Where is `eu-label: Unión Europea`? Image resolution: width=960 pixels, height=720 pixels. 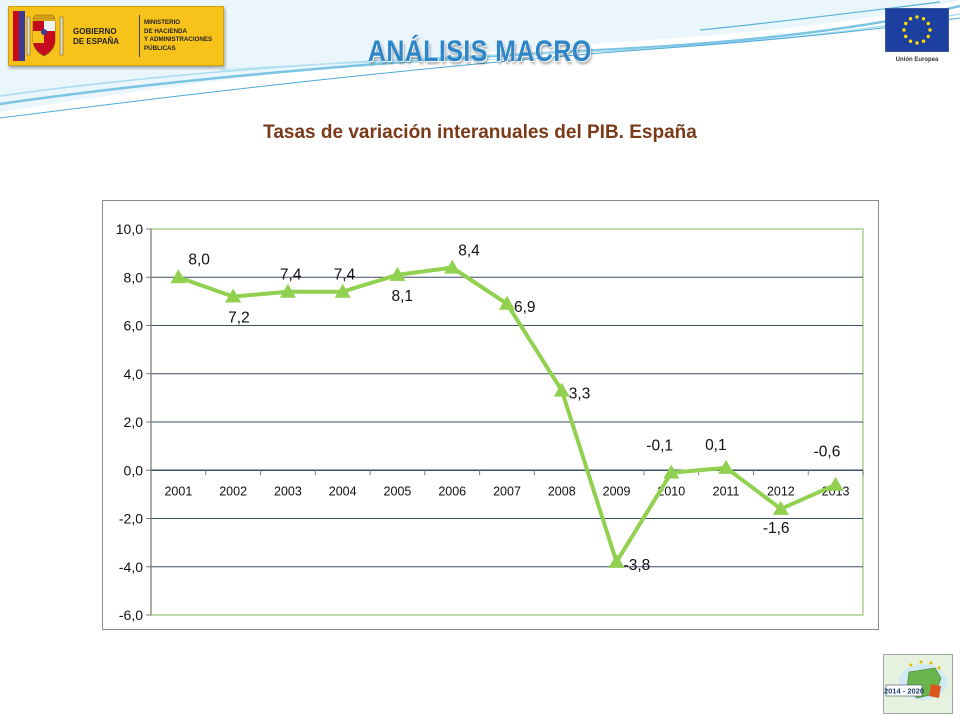
eu-label: Unión Europea is located at coordinates (917, 60).